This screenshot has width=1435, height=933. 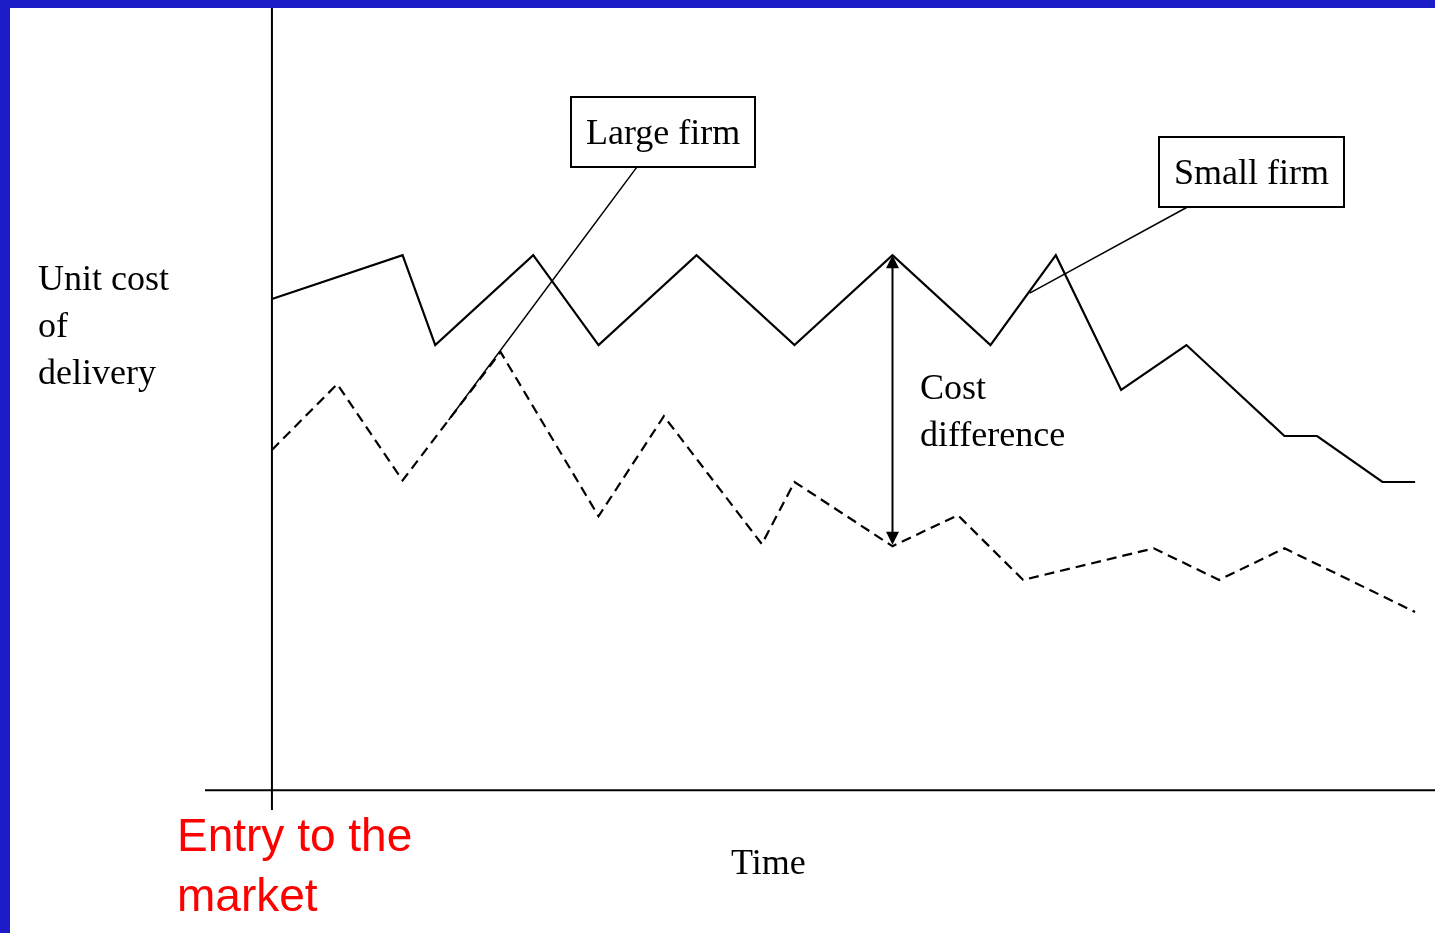 I want to click on x-axis-title: Time, so click(x=768, y=862).